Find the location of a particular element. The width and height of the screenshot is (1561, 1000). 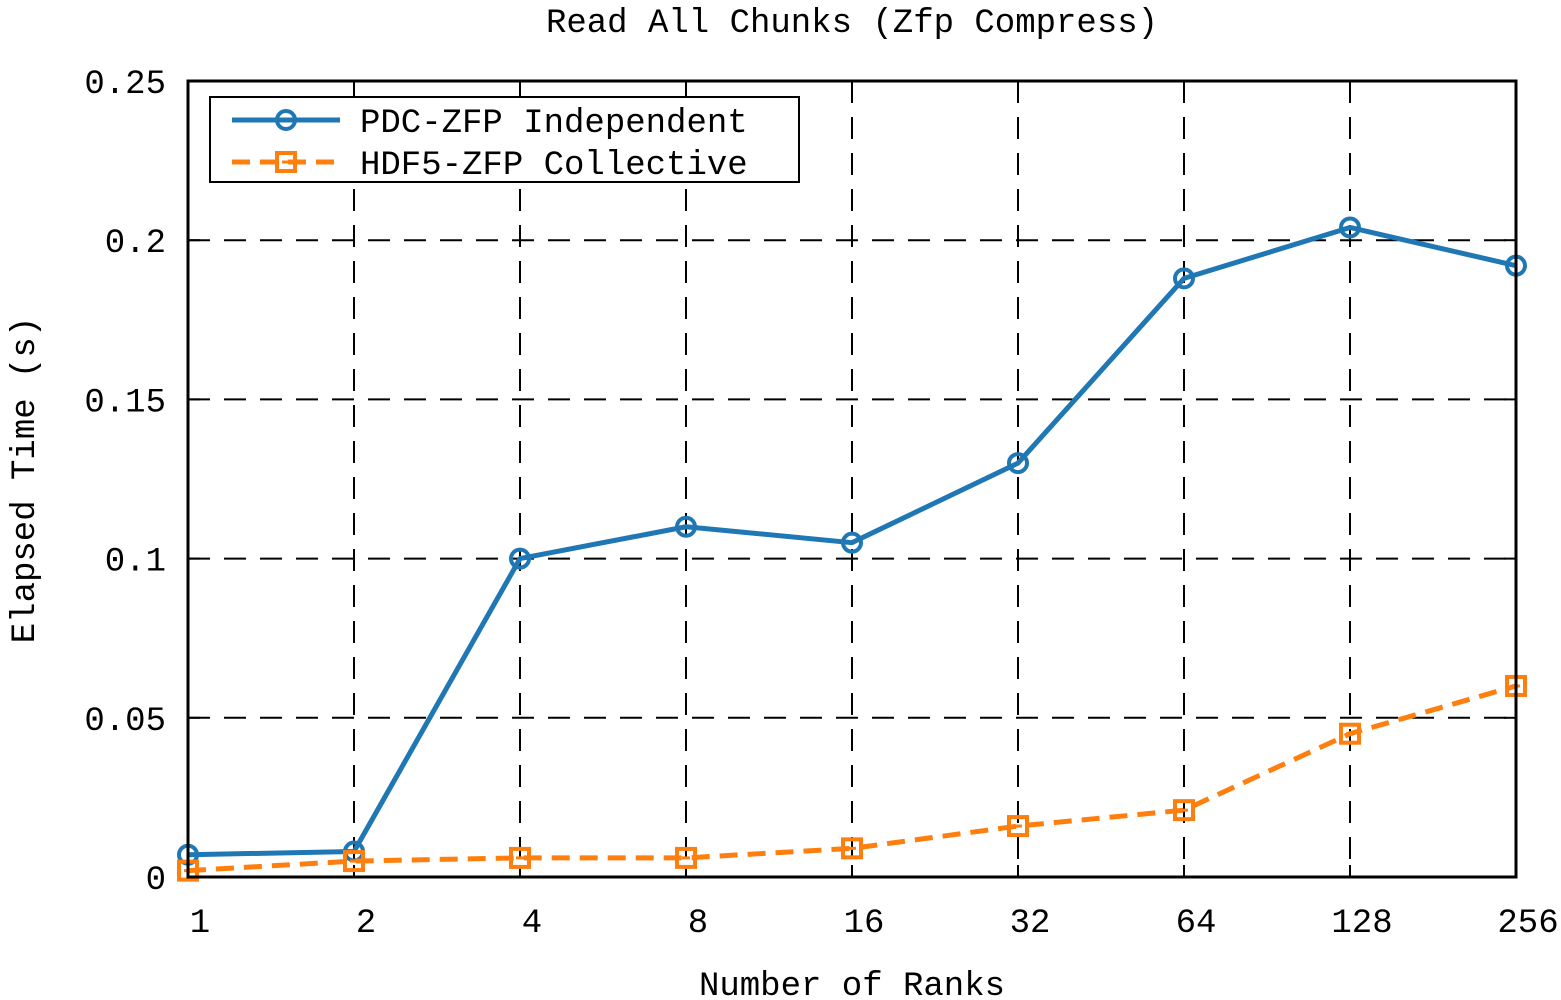

y-tick-label: 0.15 is located at coordinates (125, 403).